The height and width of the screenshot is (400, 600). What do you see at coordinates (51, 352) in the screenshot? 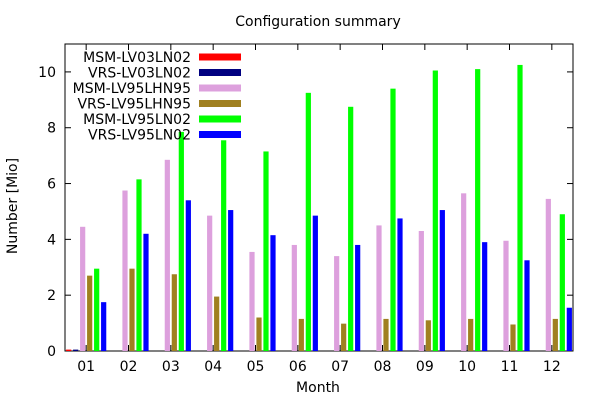
I see `y-tick-label: 0` at bounding box center [51, 352].